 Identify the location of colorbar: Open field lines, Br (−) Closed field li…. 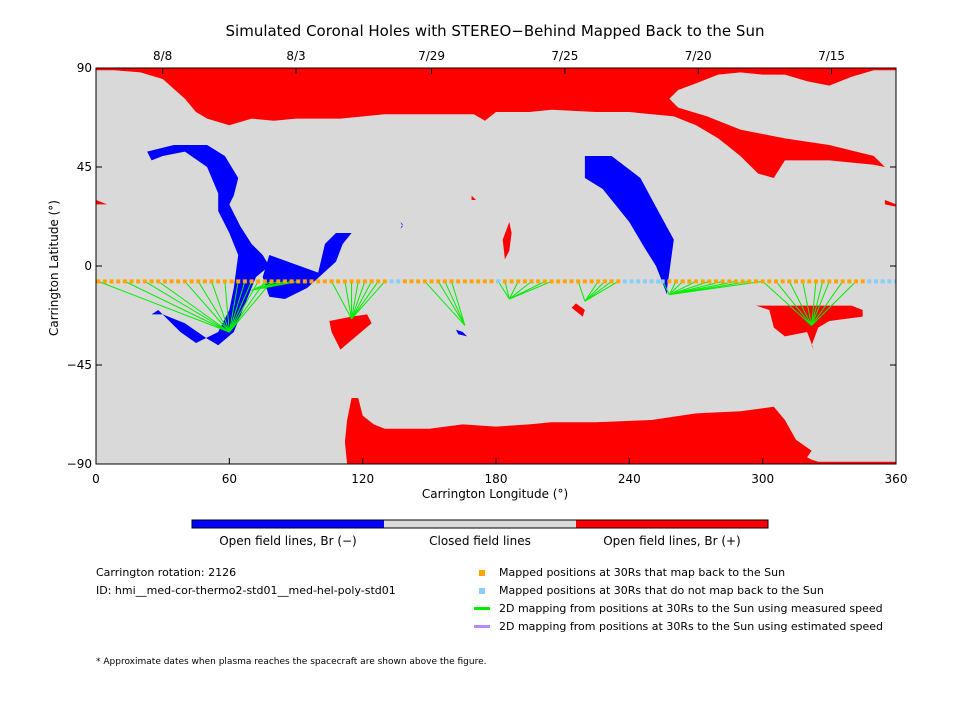
(480, 533).